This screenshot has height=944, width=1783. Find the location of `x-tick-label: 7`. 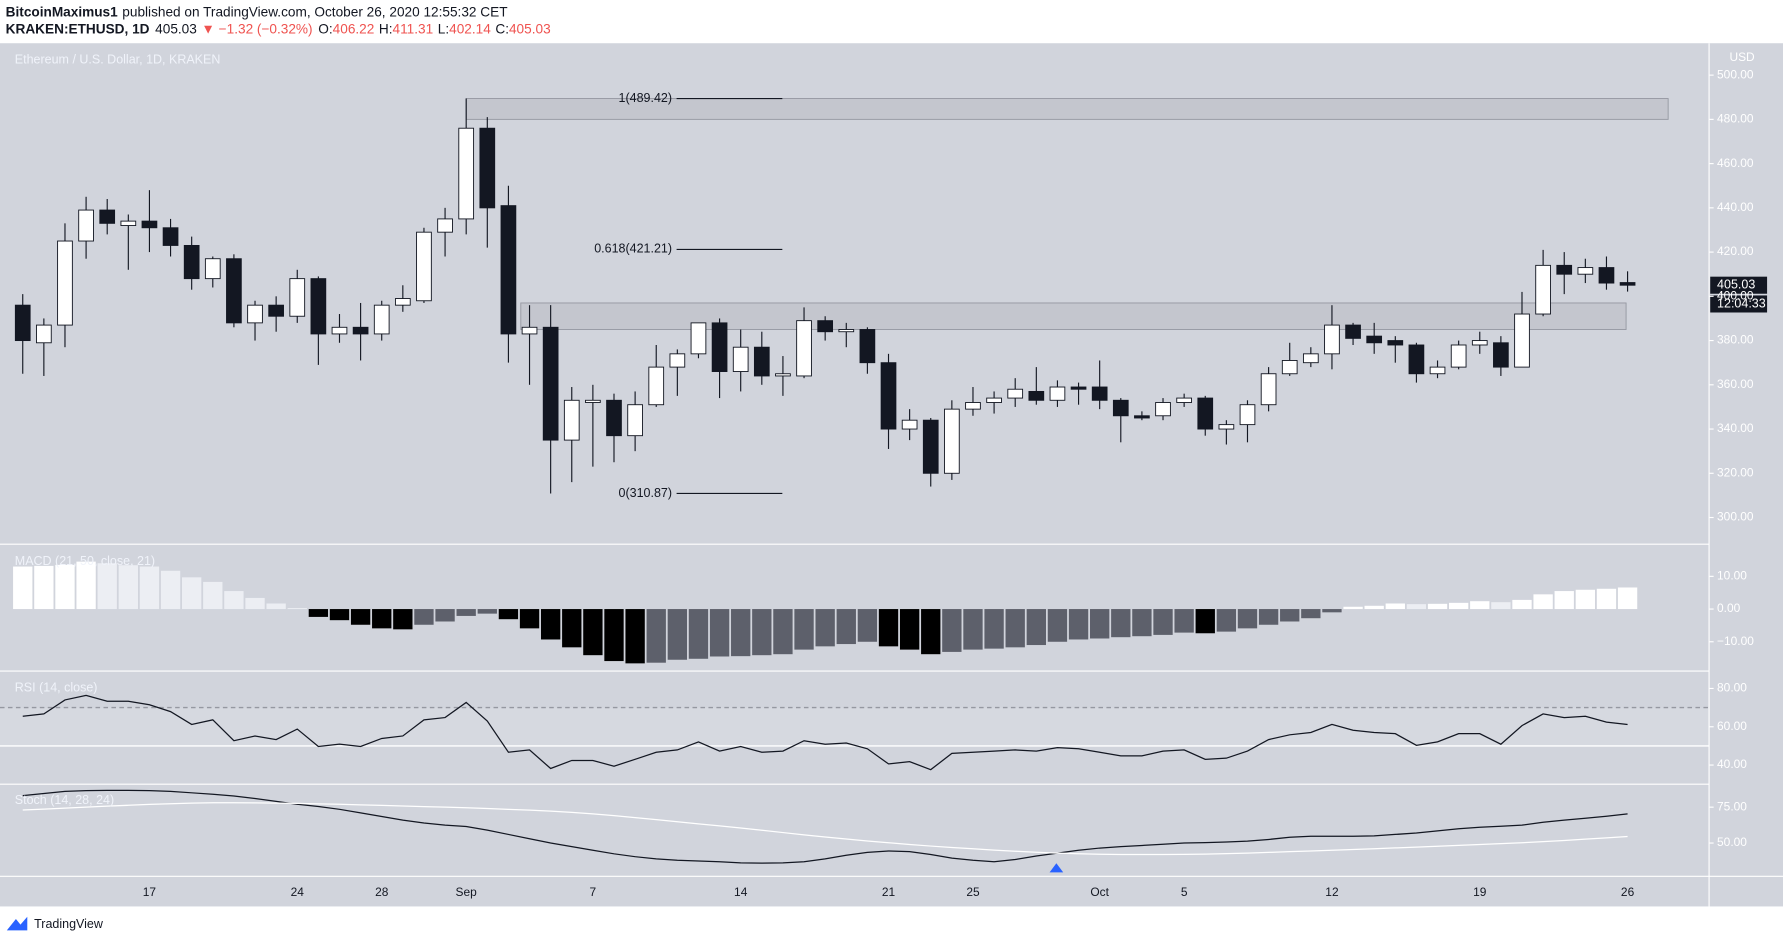

x-tick-label: 7 is located at coordinates (593, 892).